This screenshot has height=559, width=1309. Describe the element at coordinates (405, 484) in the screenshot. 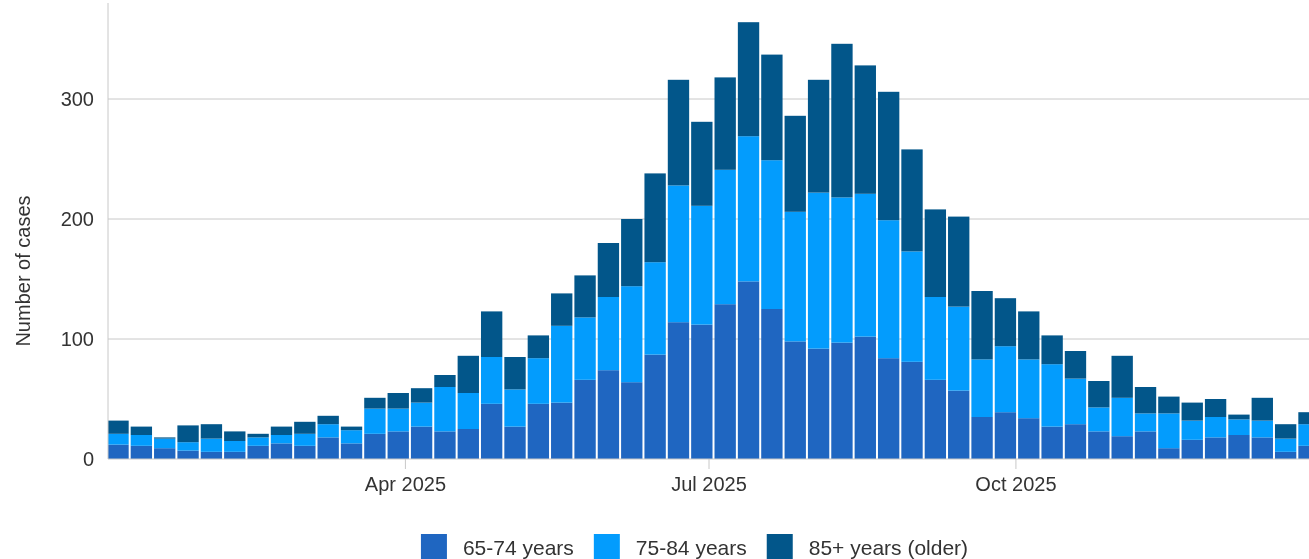

I see `x-tick-label: Apr 2025` at that location.